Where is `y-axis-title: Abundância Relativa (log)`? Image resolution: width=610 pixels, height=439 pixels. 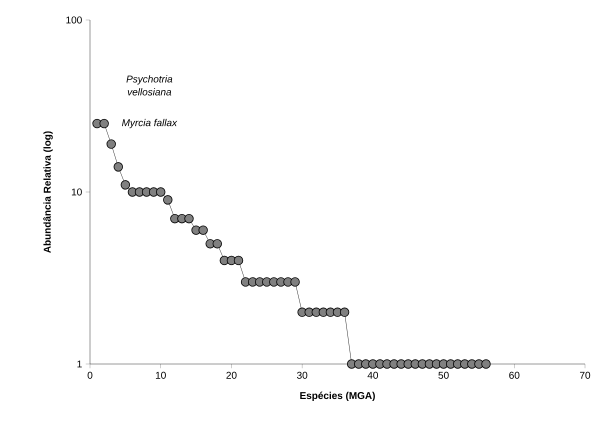
y-axis-title: Abundância Relativa (log) is located at coordinates (48, 192).